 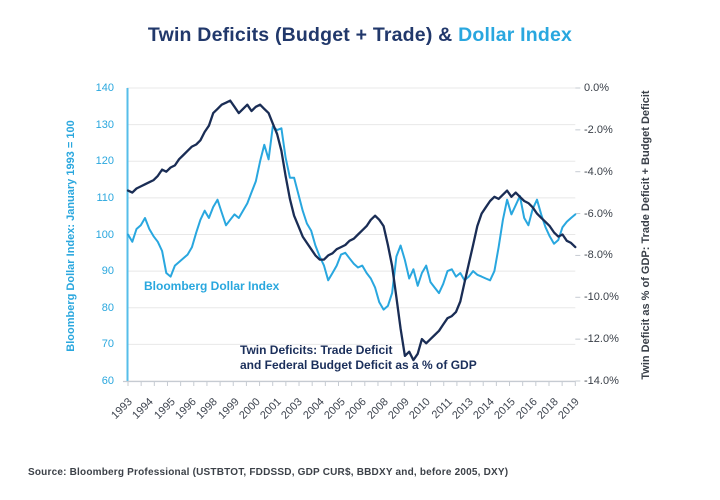 What do you see at coordinates (601, 381) in the screenshot?
I see `right-axis-tick-label: -14.0%` at bounding box center [601, 381].